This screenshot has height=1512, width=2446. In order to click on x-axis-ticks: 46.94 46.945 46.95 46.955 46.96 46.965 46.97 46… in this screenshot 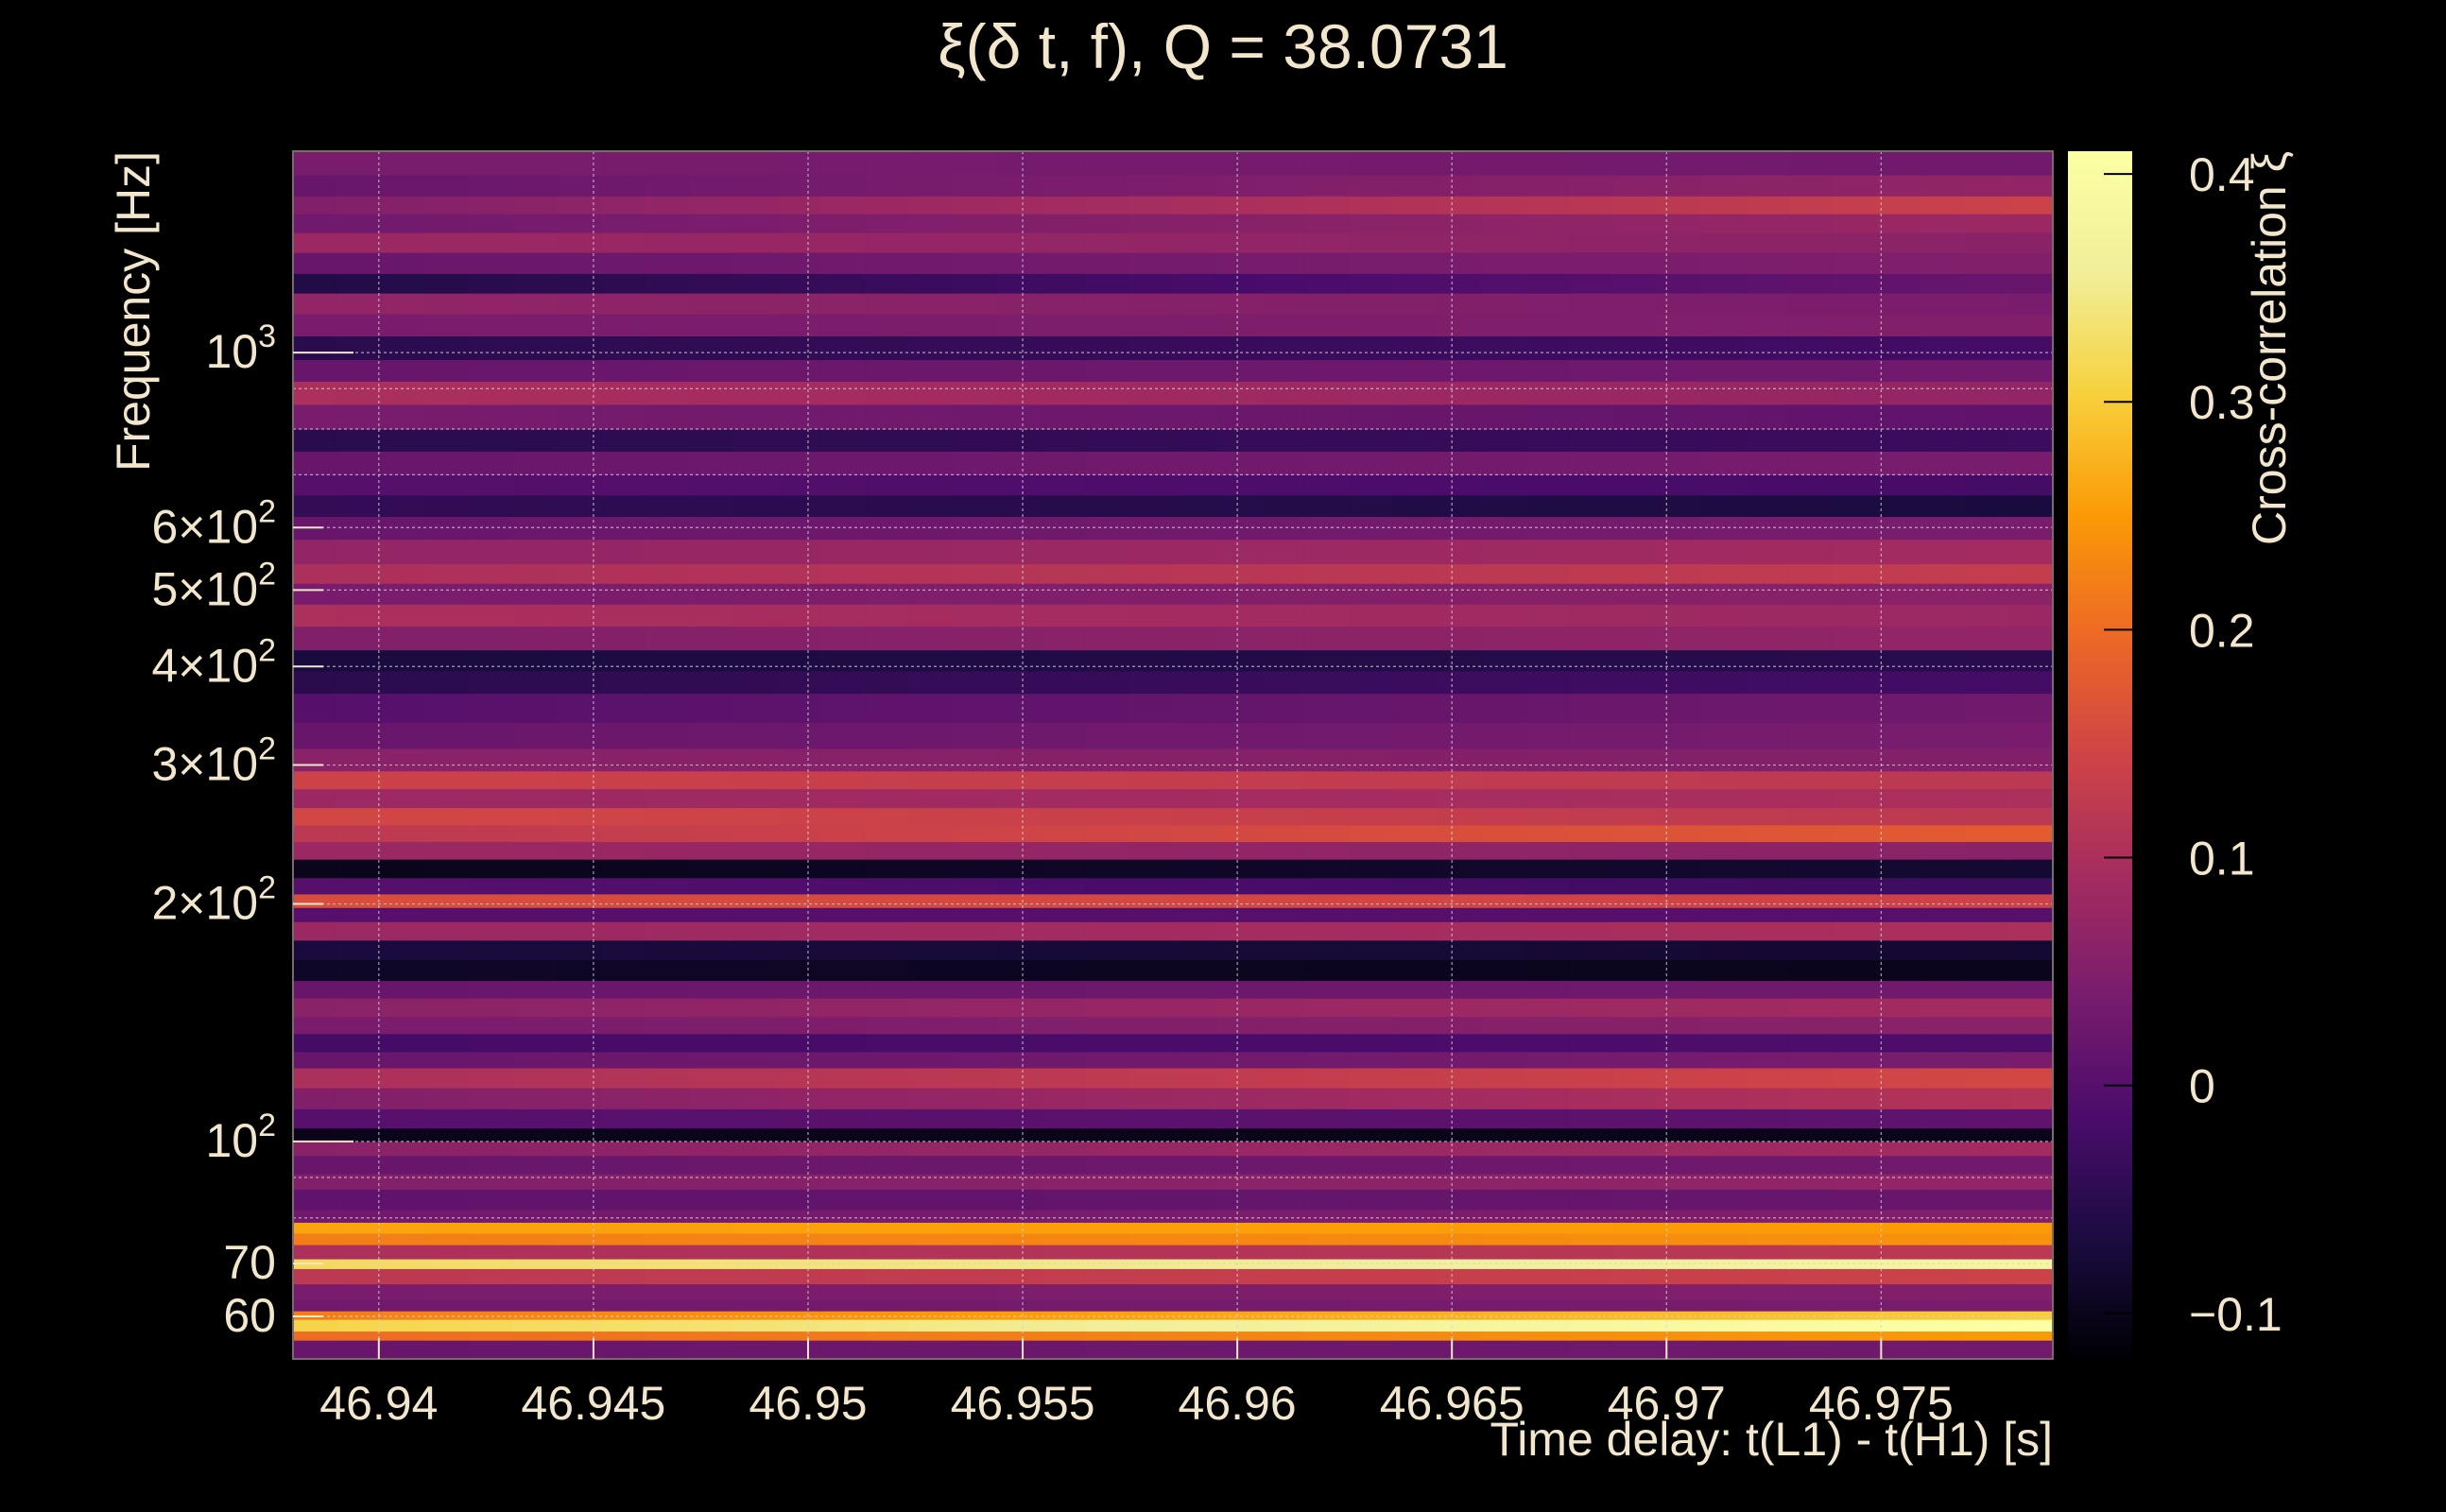, I will do `click(1136, 1384)`.